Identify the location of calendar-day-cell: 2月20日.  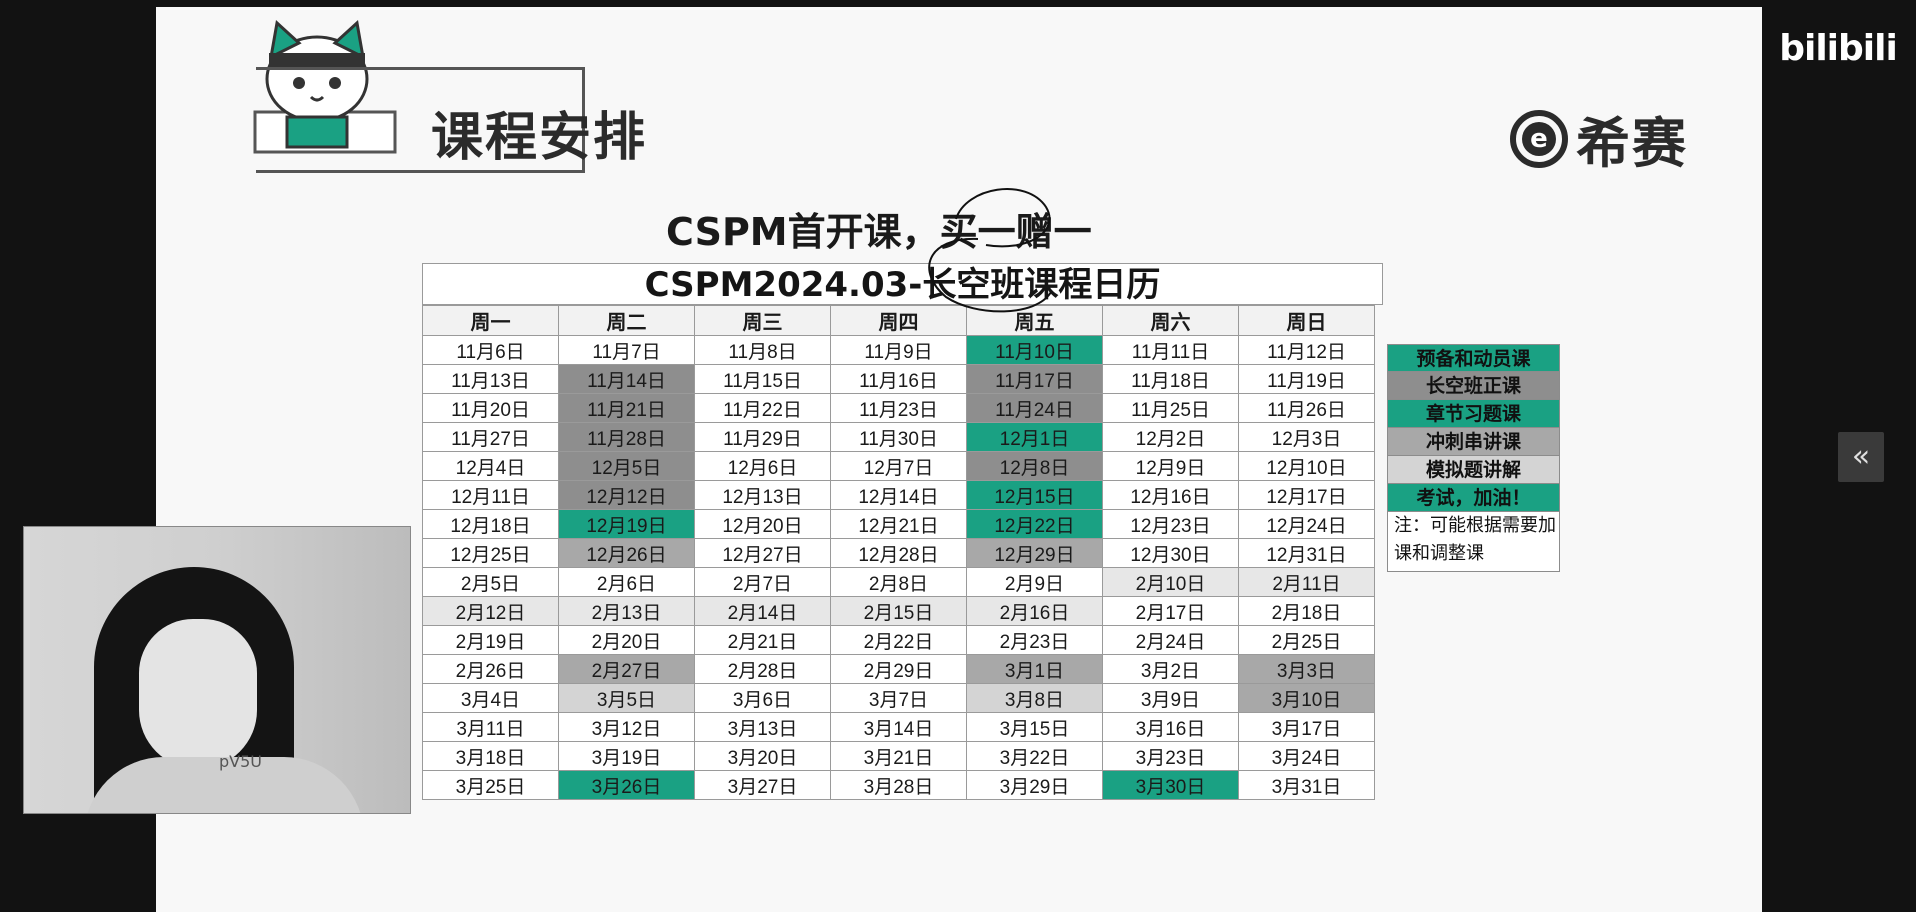
(626, 640).